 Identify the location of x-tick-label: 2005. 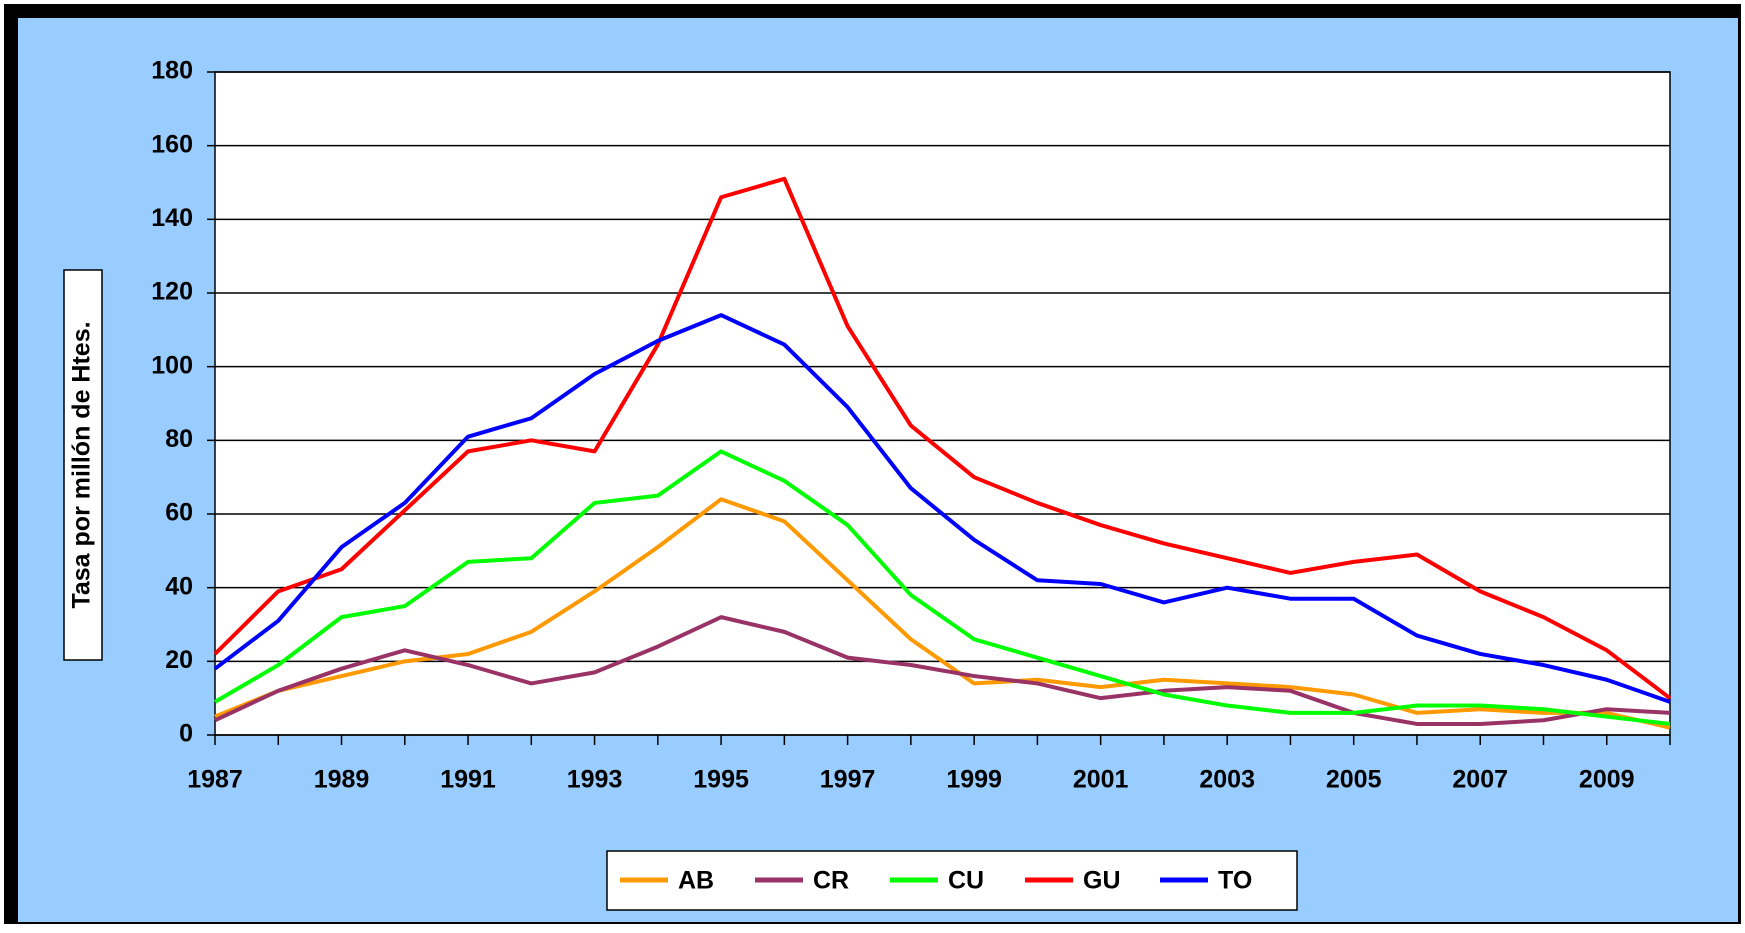
(1354, 780).